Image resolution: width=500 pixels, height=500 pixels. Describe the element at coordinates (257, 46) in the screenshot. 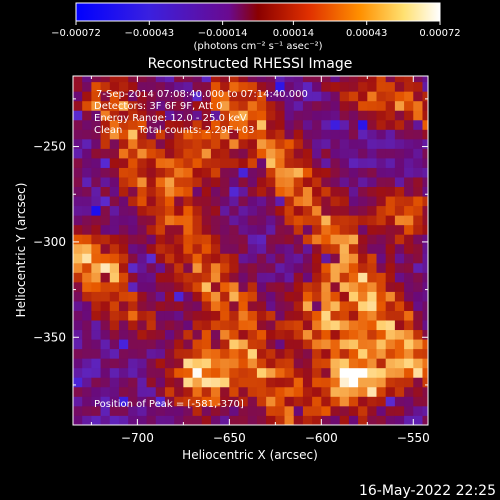

I see `colorbar-unit-label: (photons cm⁻² s⁻¹ asec⁻²)` at that location.